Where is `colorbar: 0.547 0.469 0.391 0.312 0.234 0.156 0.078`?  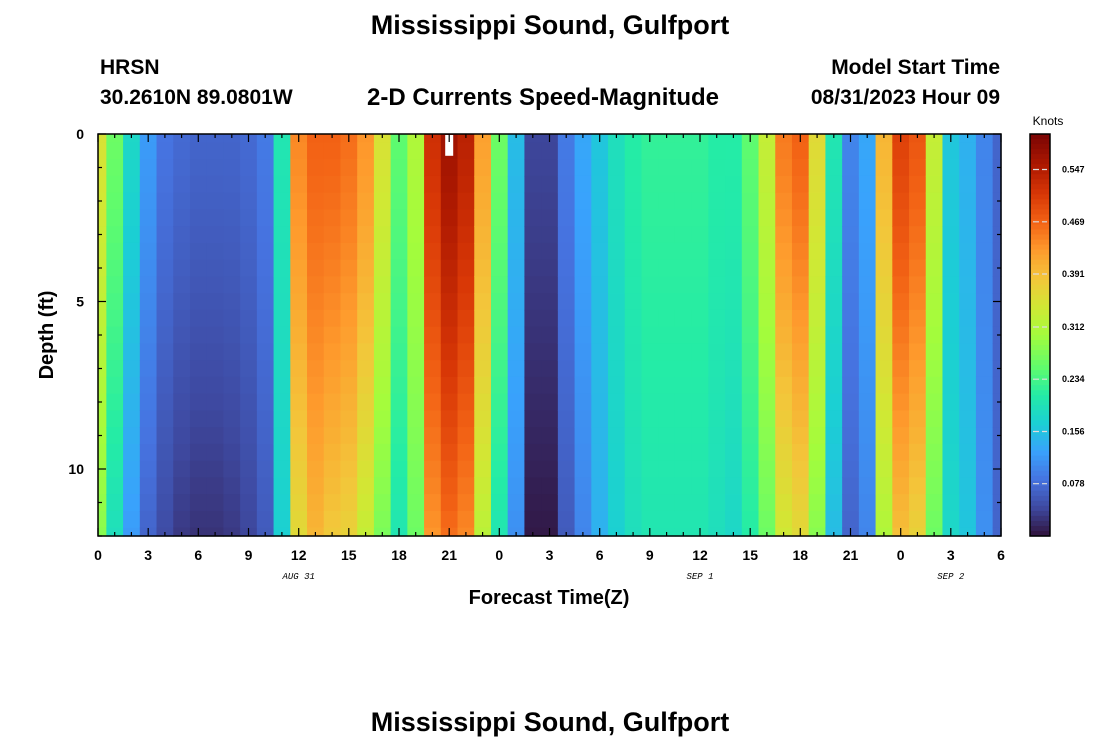 colorbar: 0.547 0.469 0.391 0.312 0.234 0.156 0.078 is located at coordinates (1057, 335).